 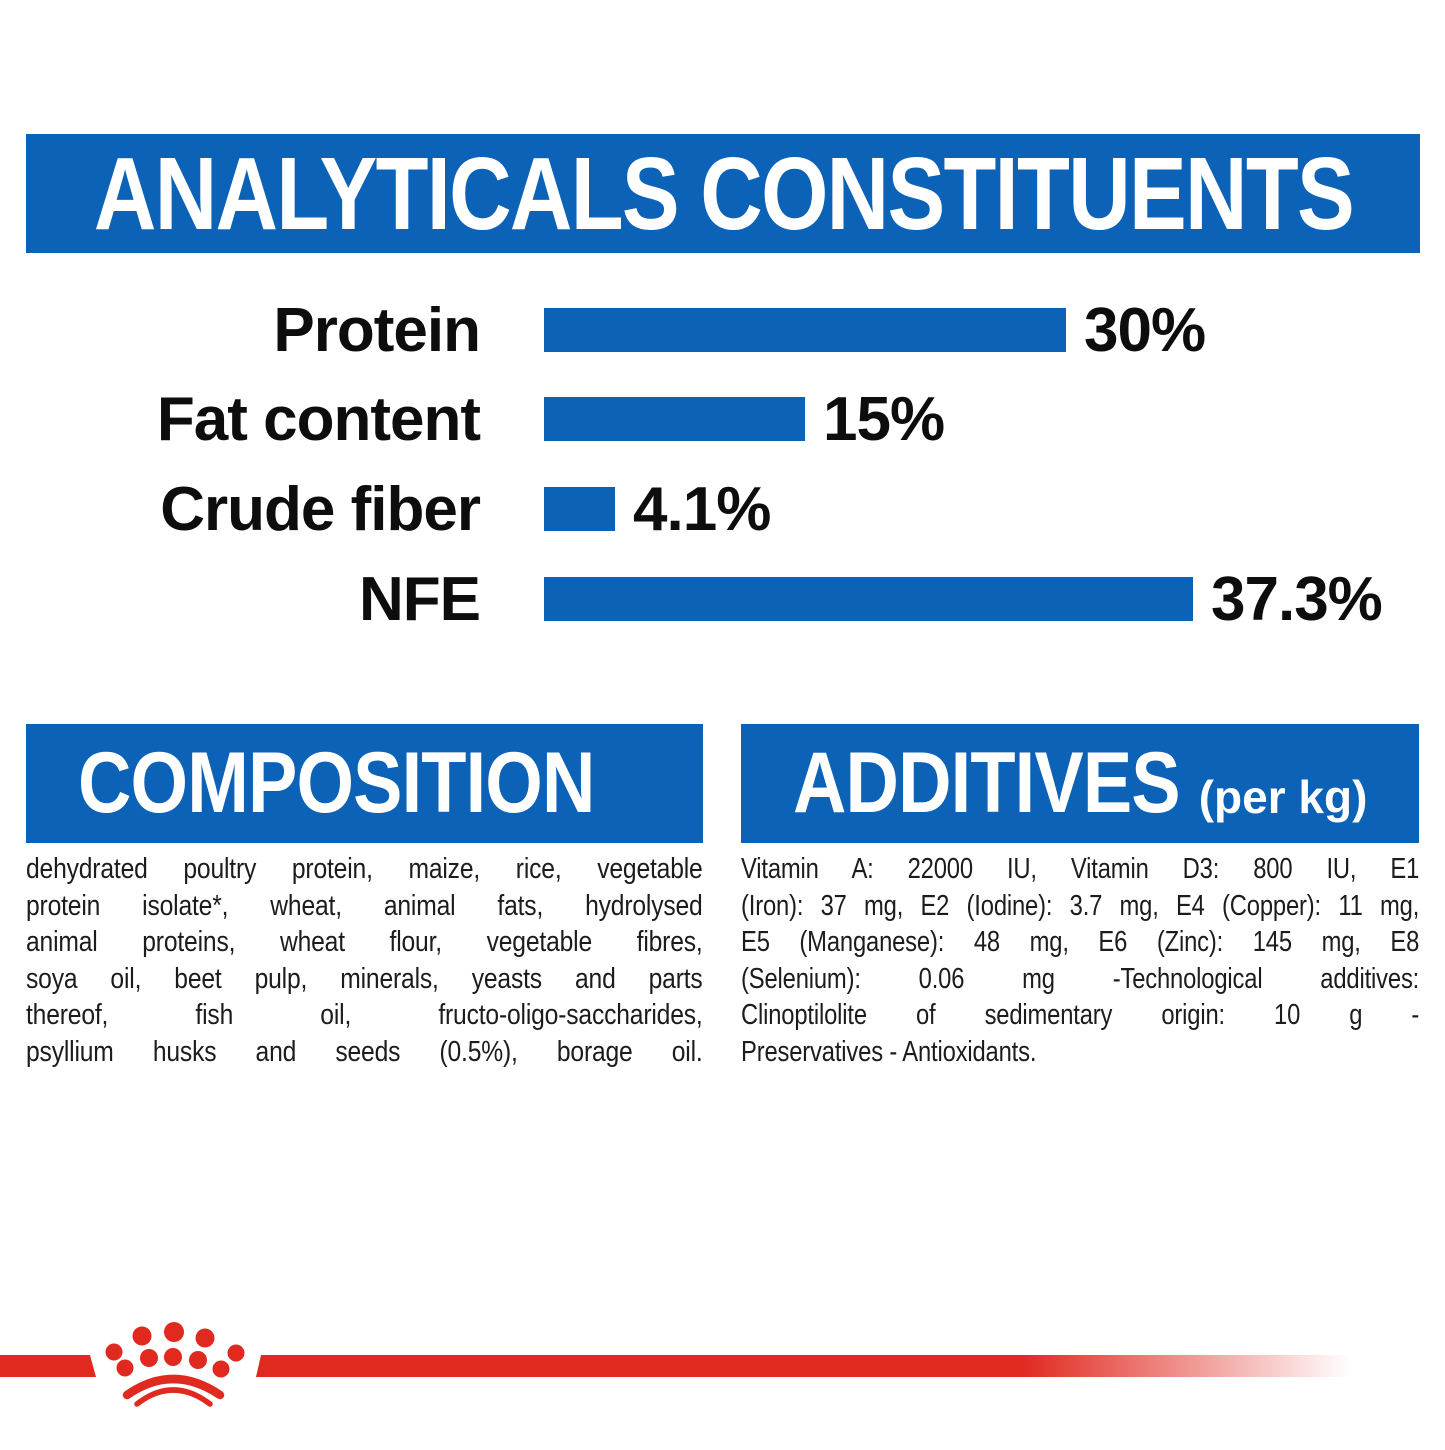 I want to click on footer-brand-band, so click(x=722, y=1372).